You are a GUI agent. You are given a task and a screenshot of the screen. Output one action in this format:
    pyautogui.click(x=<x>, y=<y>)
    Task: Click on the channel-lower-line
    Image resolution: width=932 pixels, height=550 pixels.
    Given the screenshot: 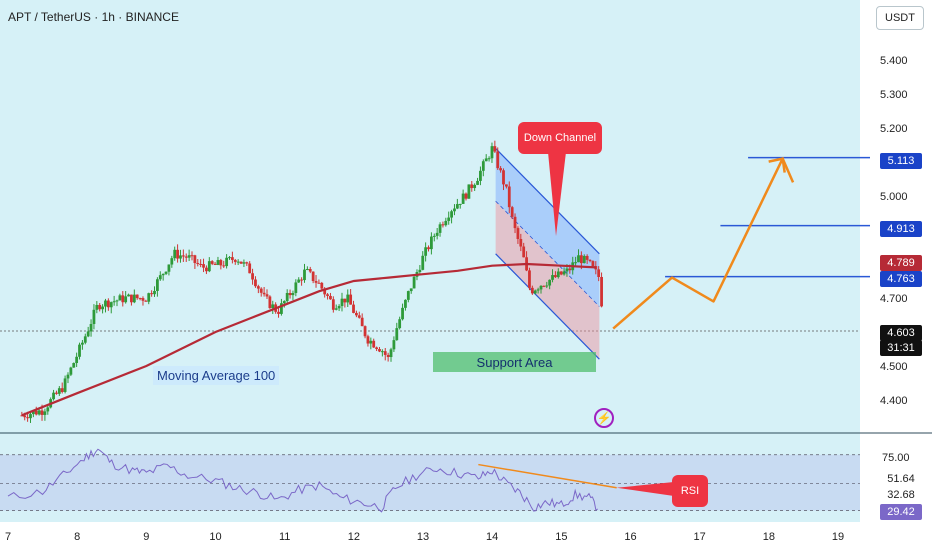 What is the action you would take?
    pyautogui.click(x=547, y=306)
    